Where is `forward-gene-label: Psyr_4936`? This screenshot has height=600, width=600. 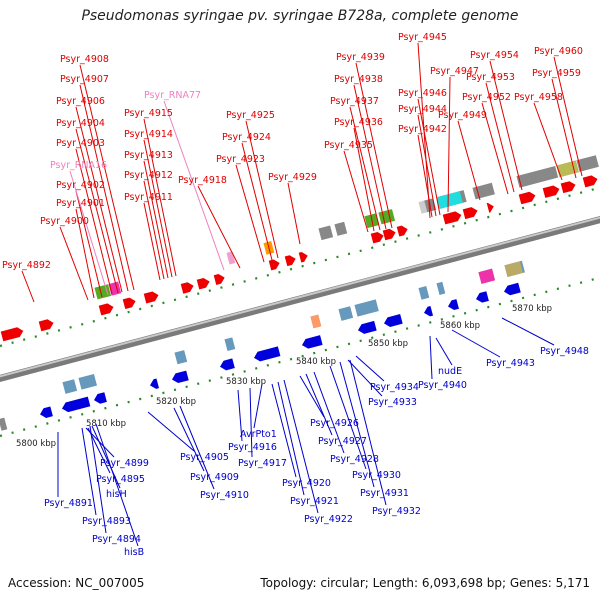 forward-gene-label: Psyr_4936 is located at coordinates (358, 122).